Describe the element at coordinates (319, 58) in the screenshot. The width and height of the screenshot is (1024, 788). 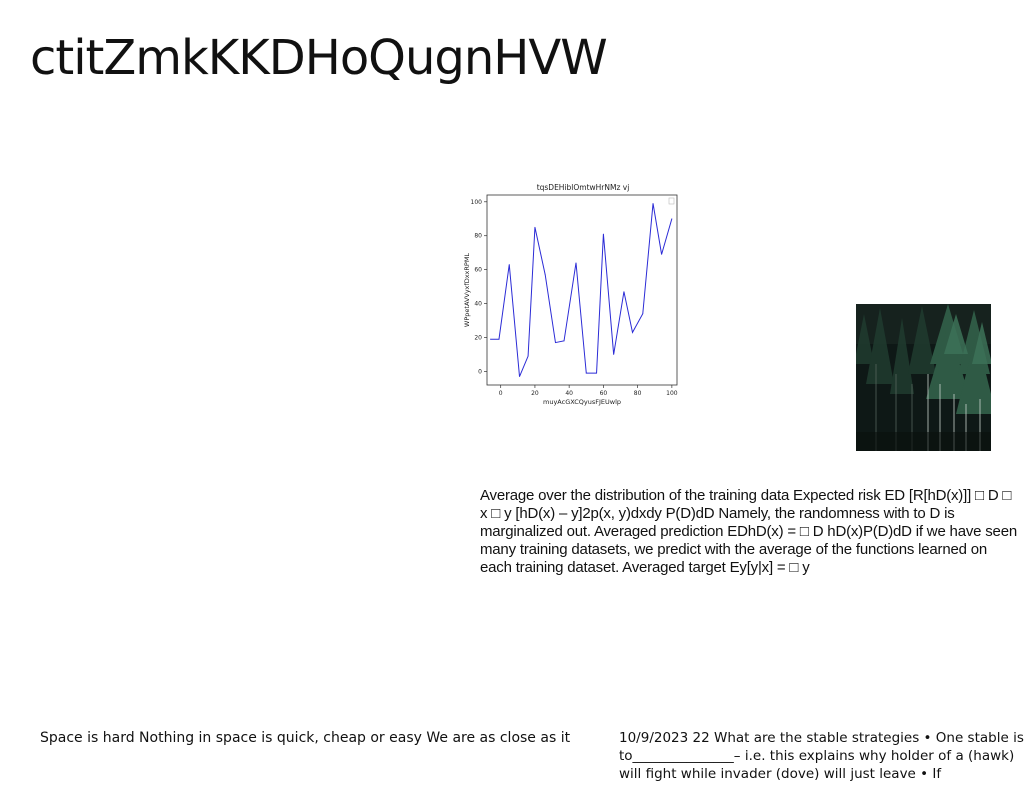
I see `slide-title: ctitZmkKKDHoQugnHVW` at that location.